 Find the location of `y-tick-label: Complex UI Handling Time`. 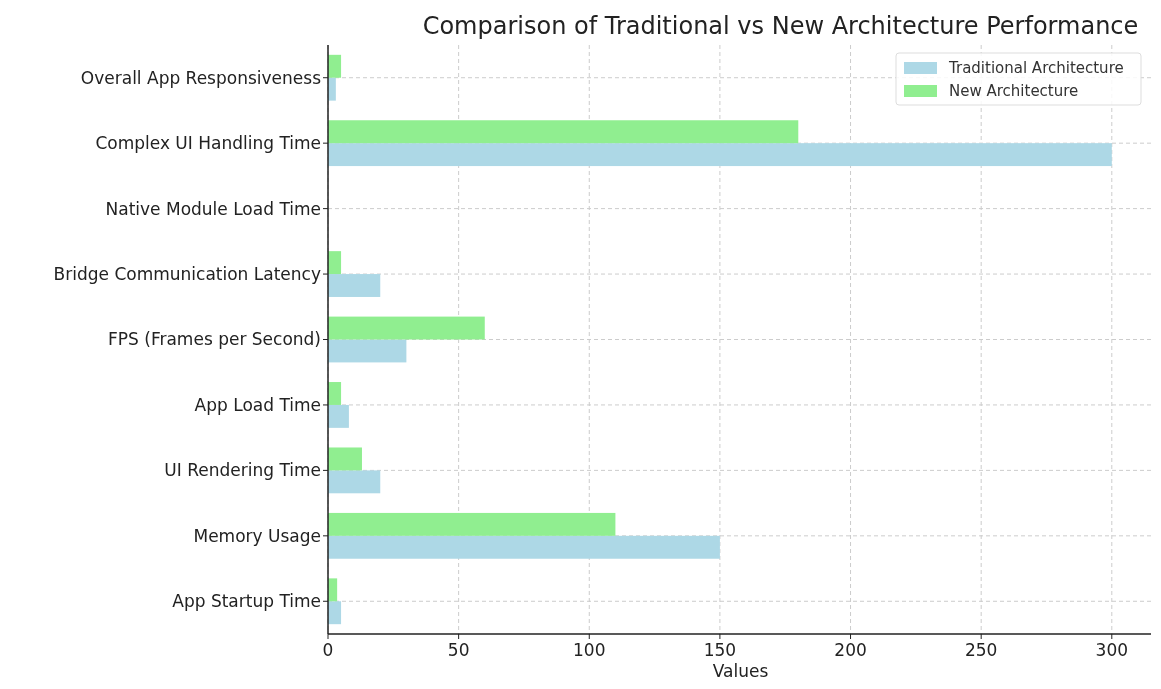

y-tick-label: Complex UI Handling Time is located at coordinates (208, 143).